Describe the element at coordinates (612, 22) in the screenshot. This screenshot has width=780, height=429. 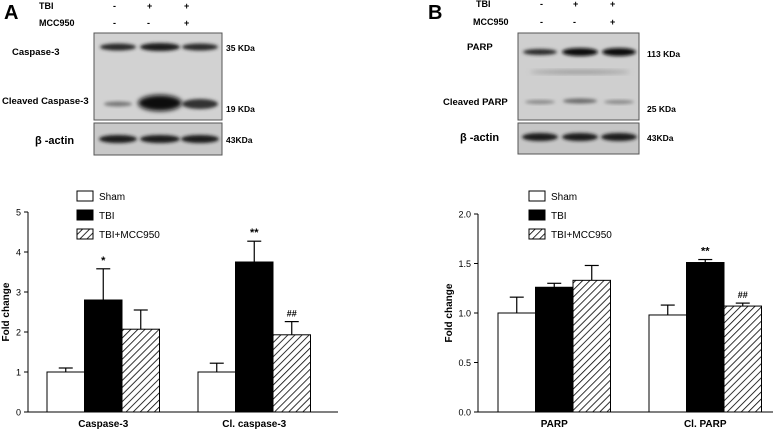
I see `header-mcc950-sign-lane3-b: +` at that location.